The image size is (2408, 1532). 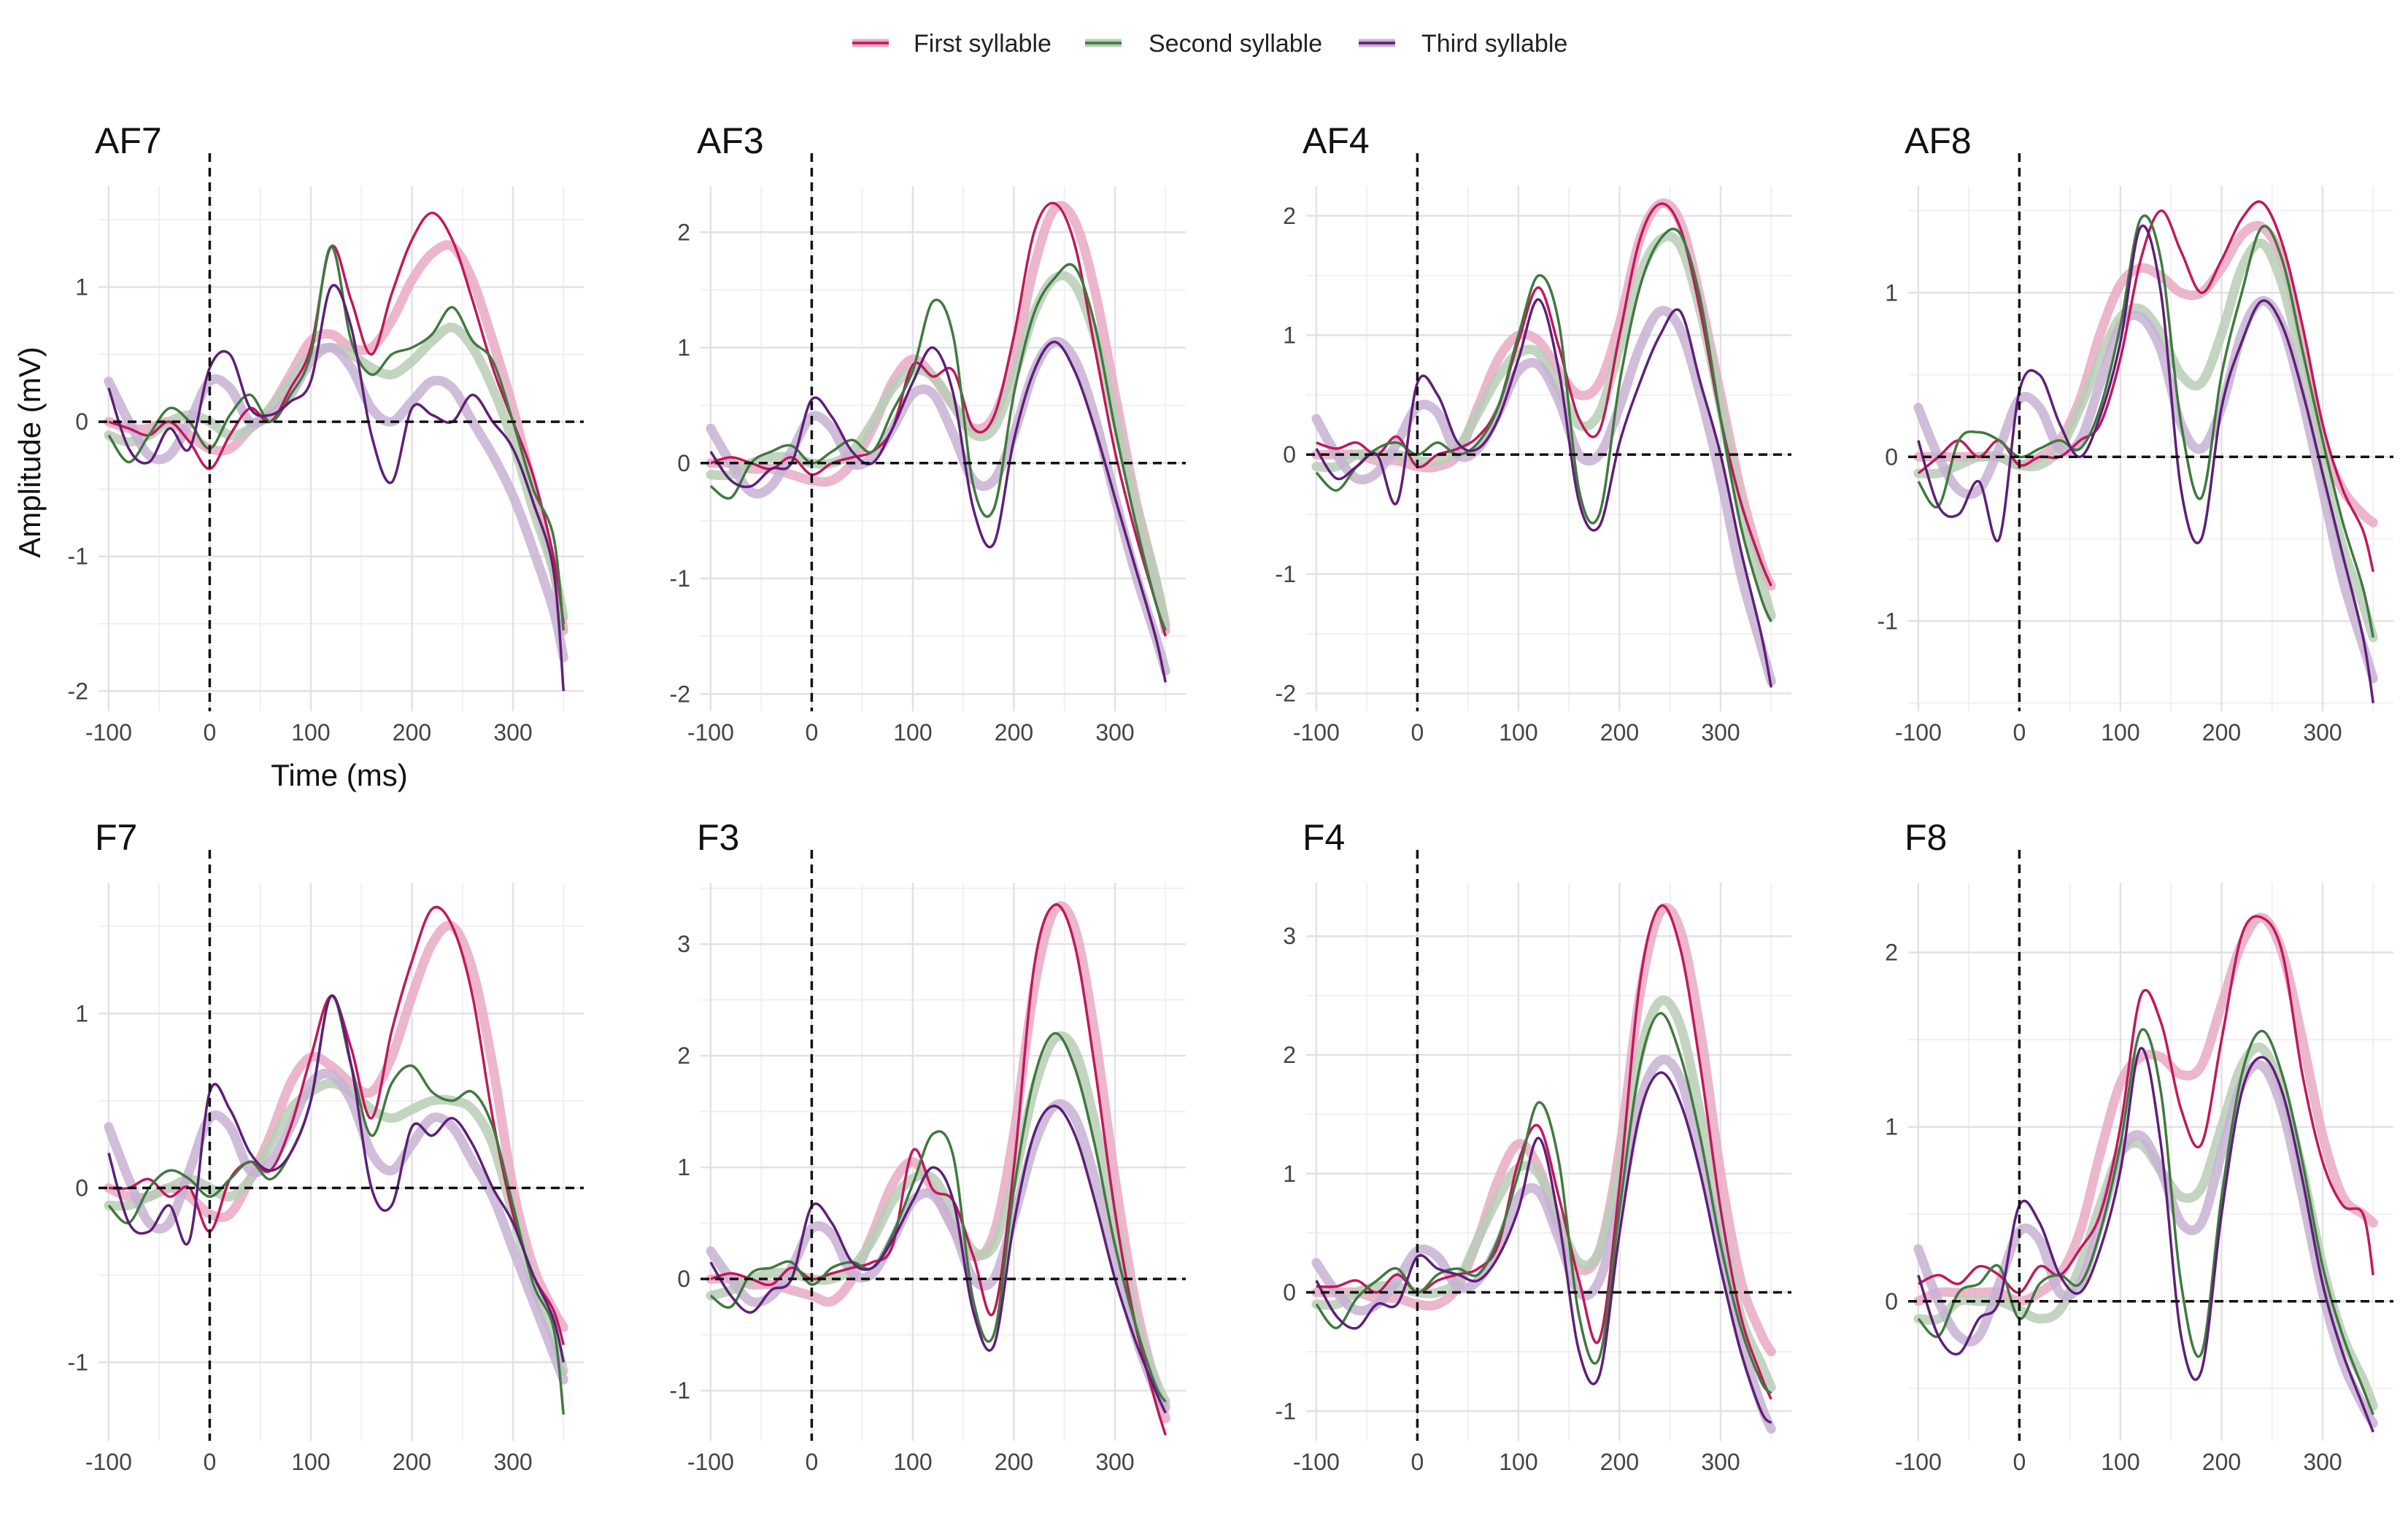 I want to click on grid-af4, so click(x=1548, y=449).